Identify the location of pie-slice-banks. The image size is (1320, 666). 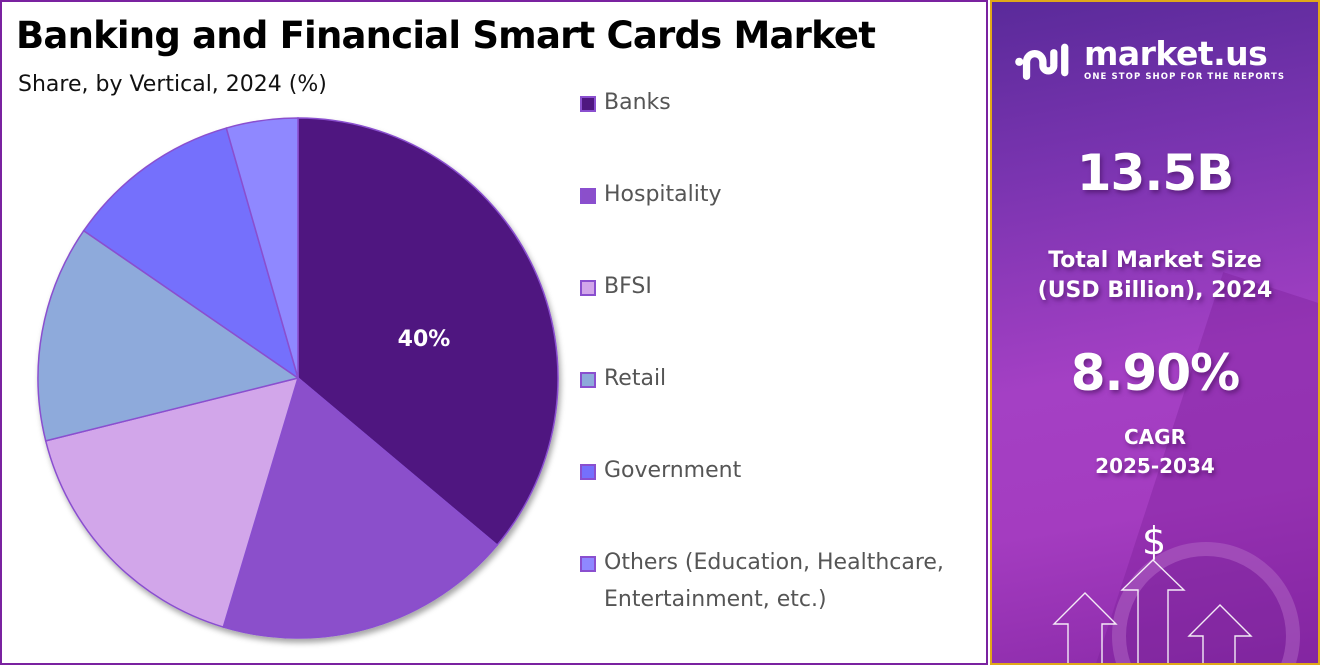
(428, 332).